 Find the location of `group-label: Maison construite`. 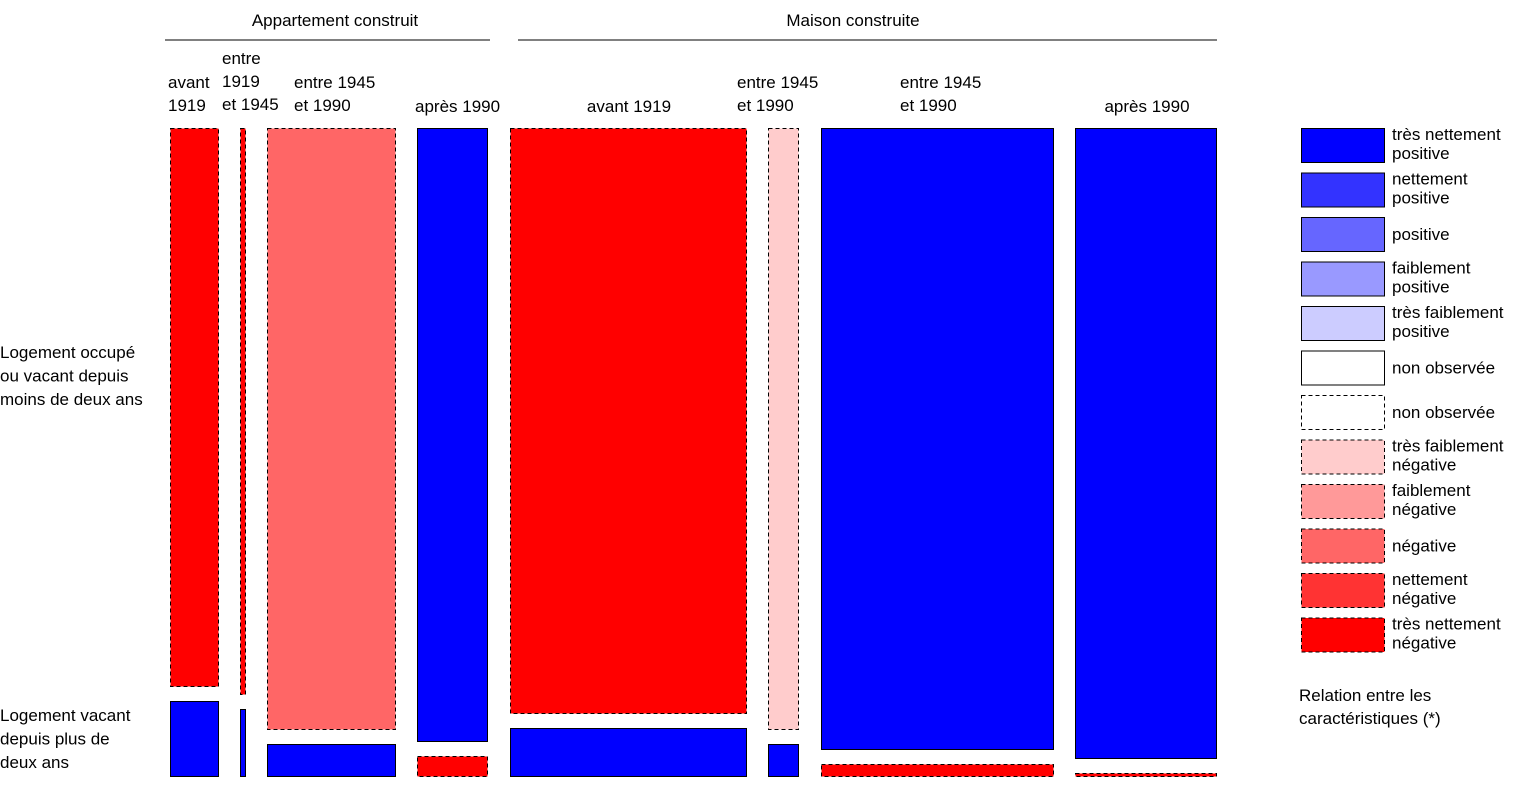

group-label: Maison construite is located at coordinates (852, 20).